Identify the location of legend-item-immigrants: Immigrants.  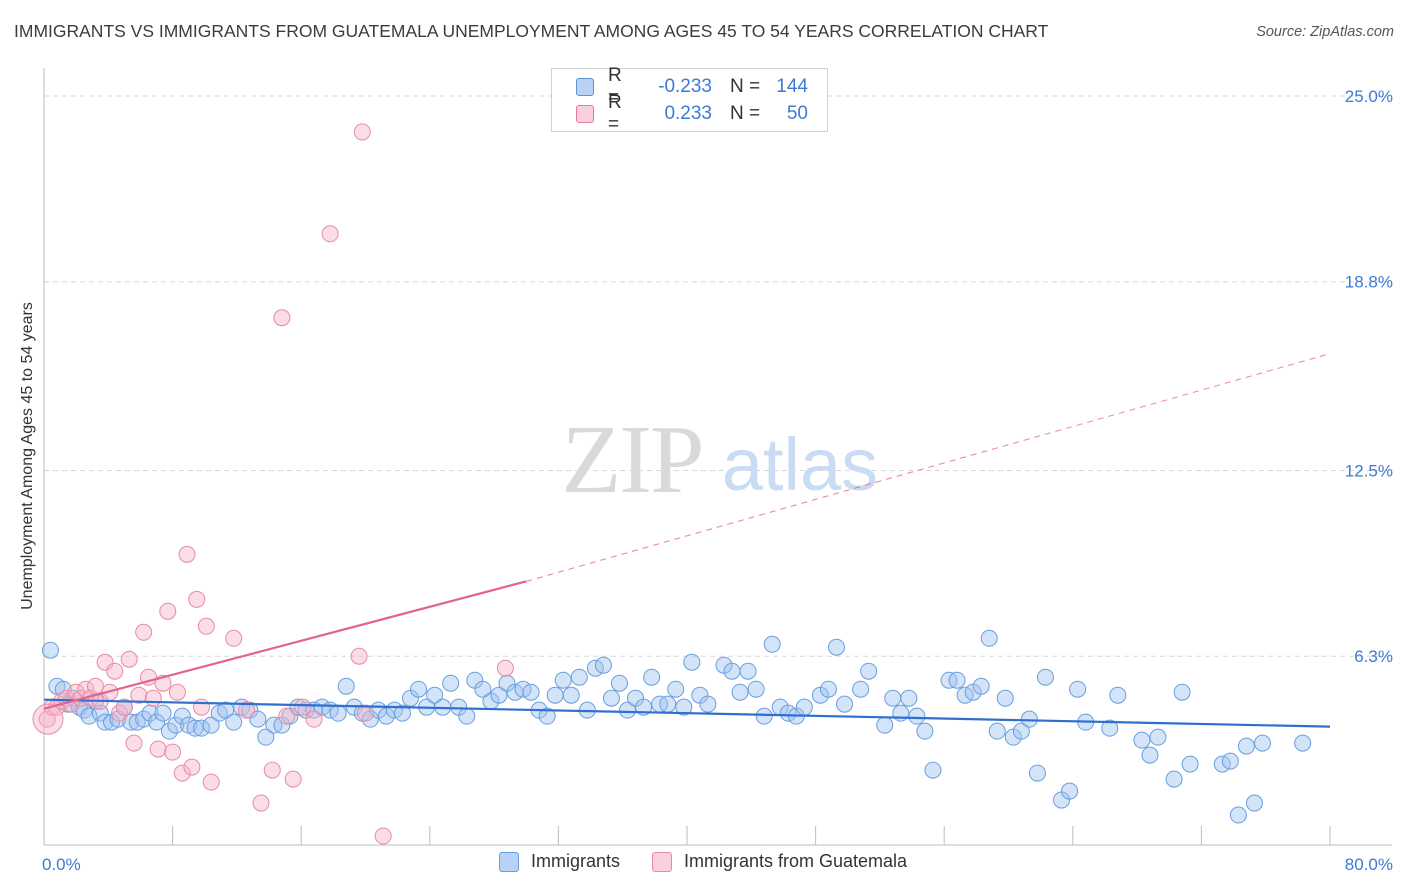
(559, 861).